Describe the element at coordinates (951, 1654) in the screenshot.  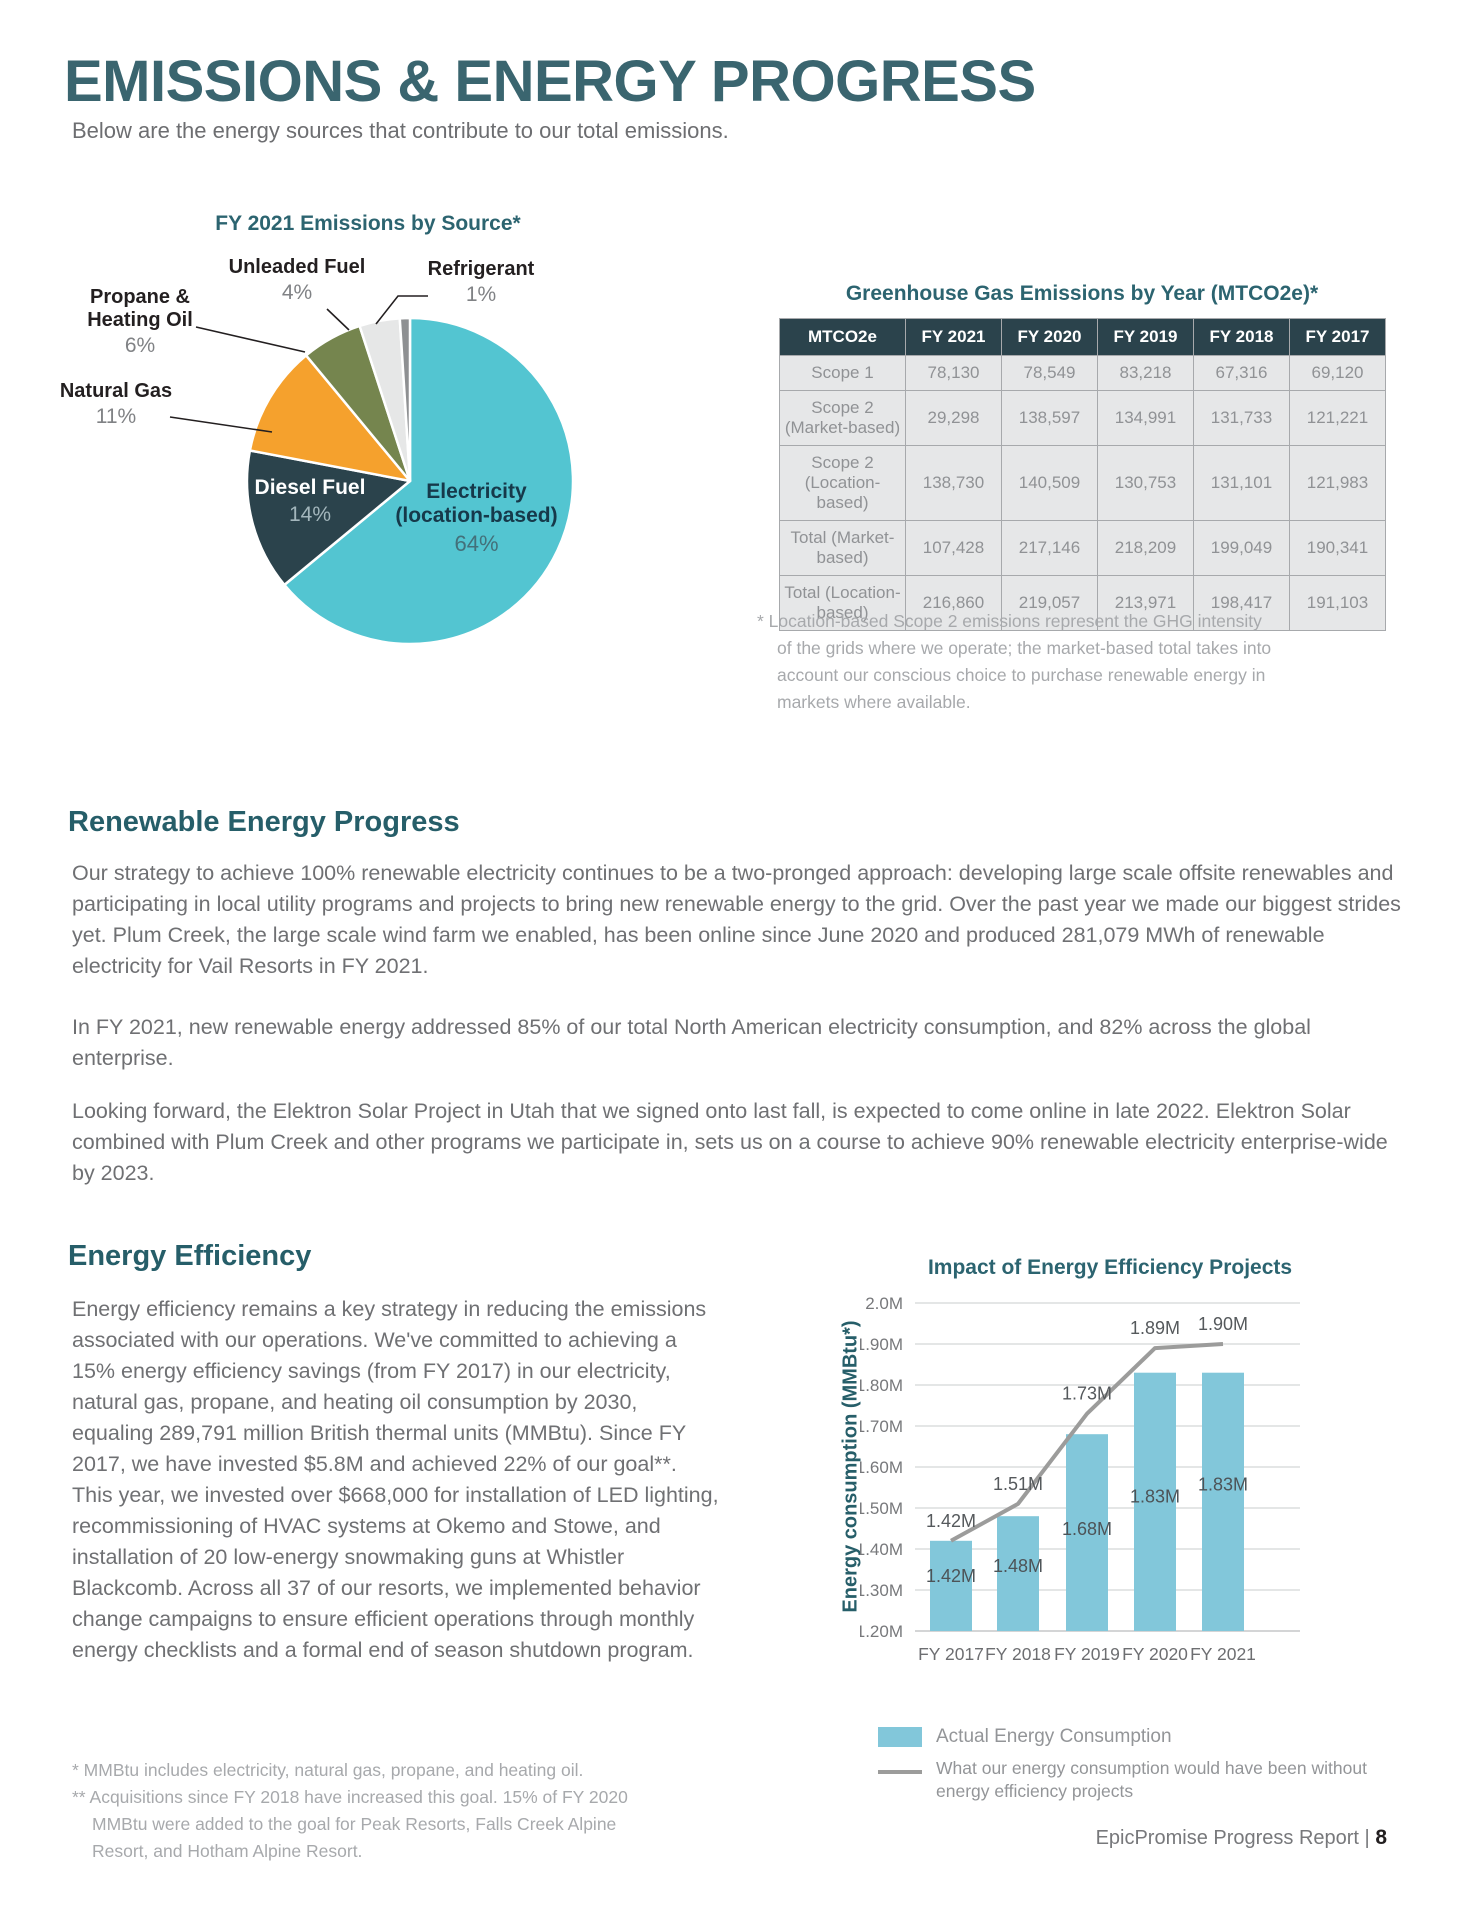
I see `x-tick-fy-2017: FY 2017` at that location.